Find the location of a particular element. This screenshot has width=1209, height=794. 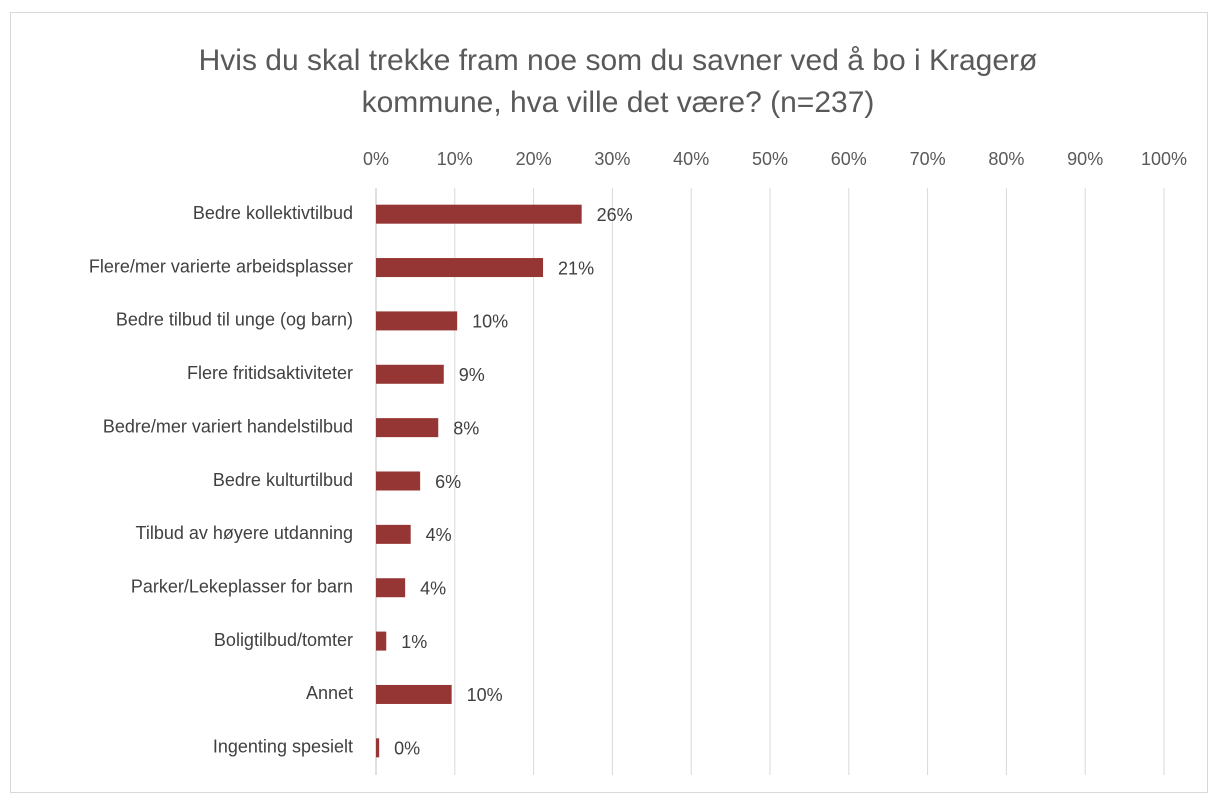

data-label: 9% is located at coordinates (472, 375).